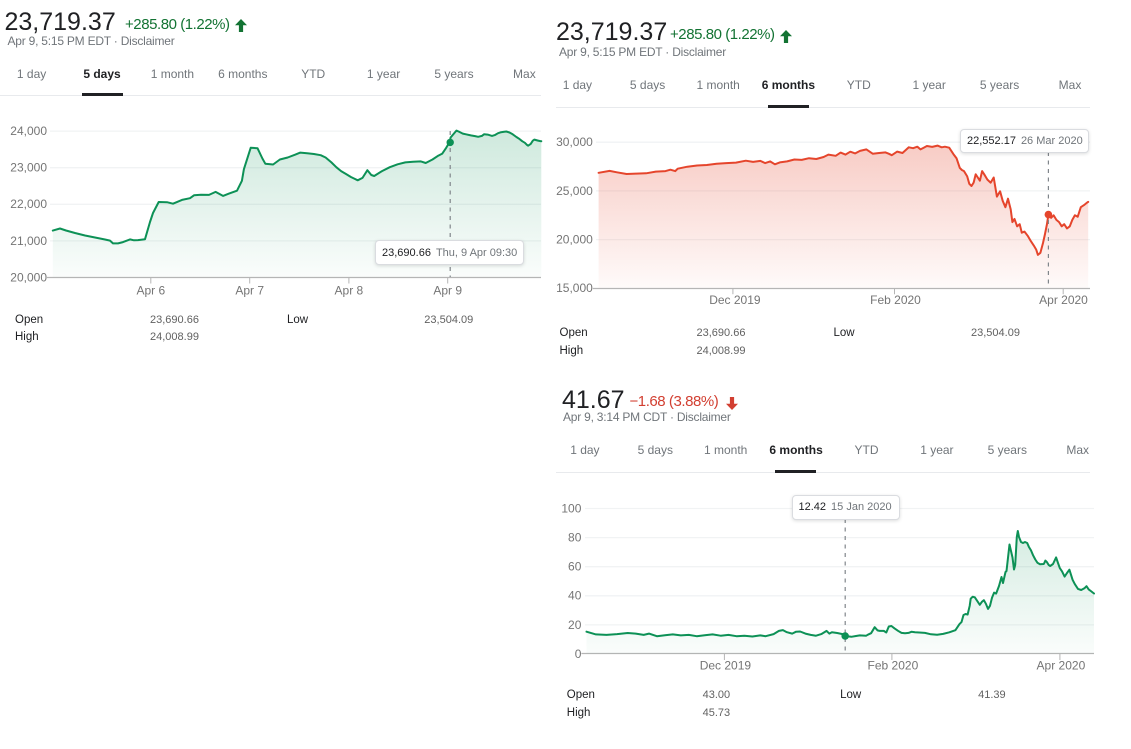  I want to click on svg-text: Apr 6, so click(150, 291).